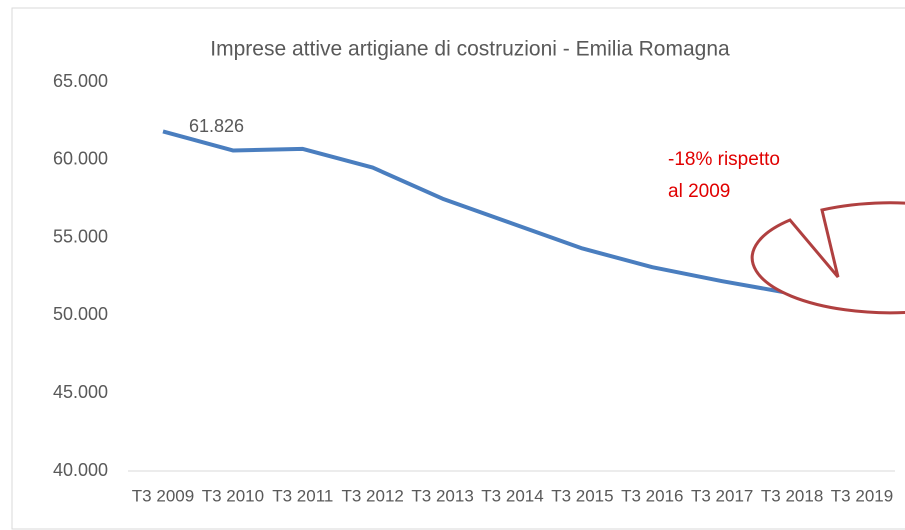  What do you see at coordinates (80, 314) in the screenshot?
I see `y-tick-label: 50.000` at bounding box center [80, 314].